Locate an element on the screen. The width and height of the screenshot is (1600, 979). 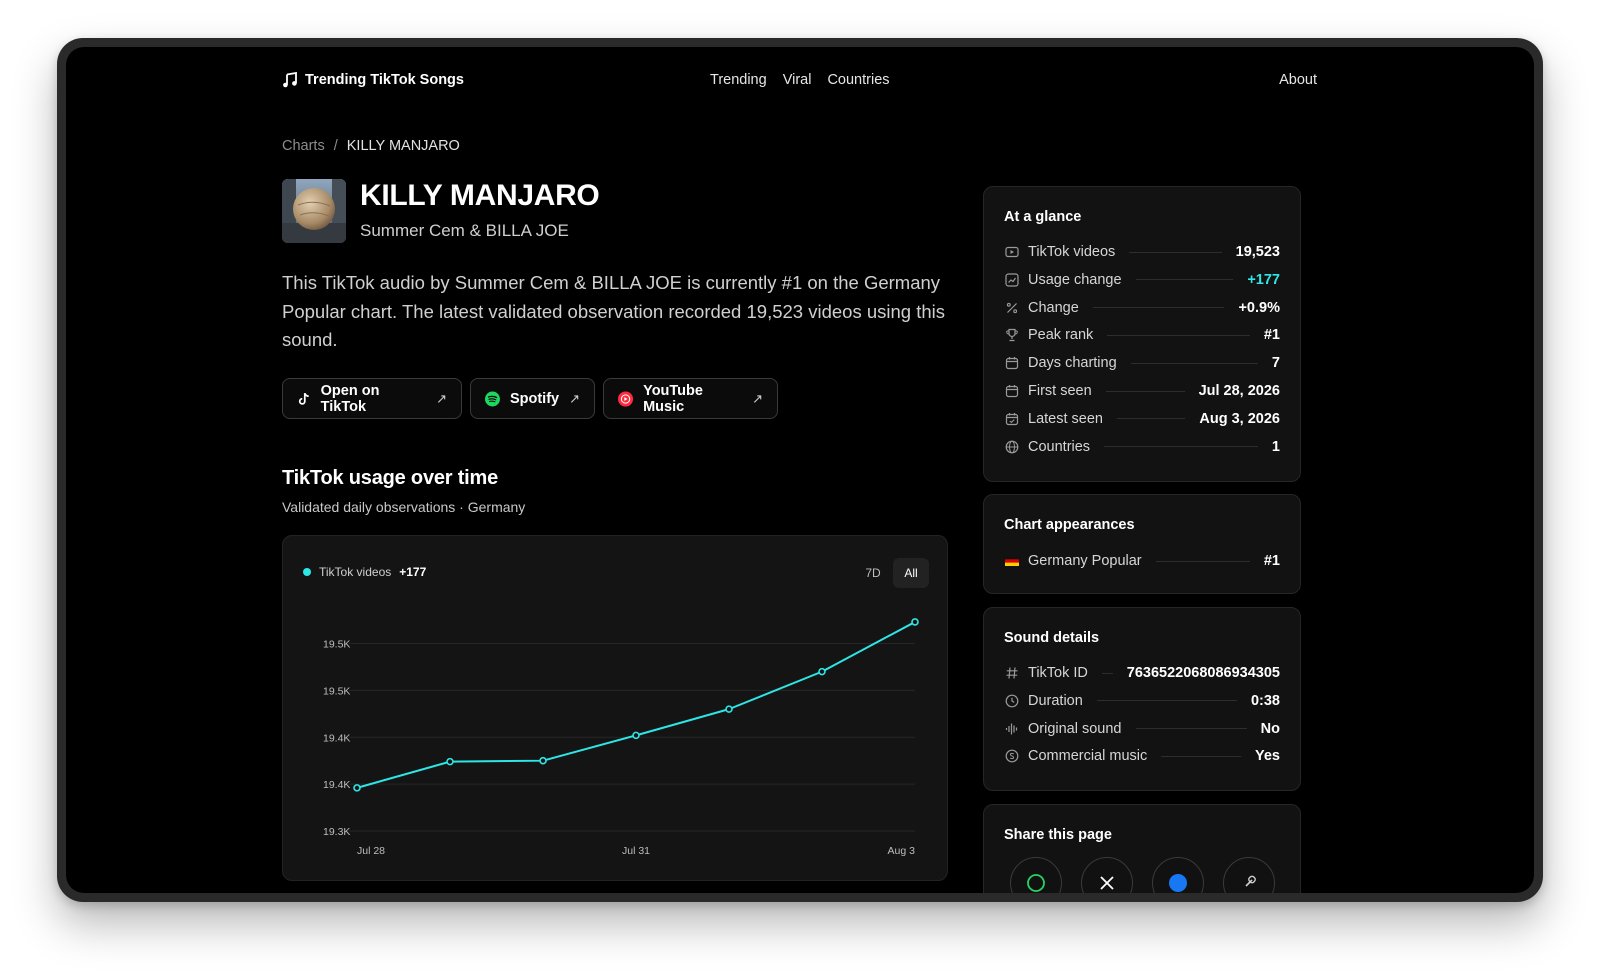
calendar-check-icon is located at coordinates (1012, 419).